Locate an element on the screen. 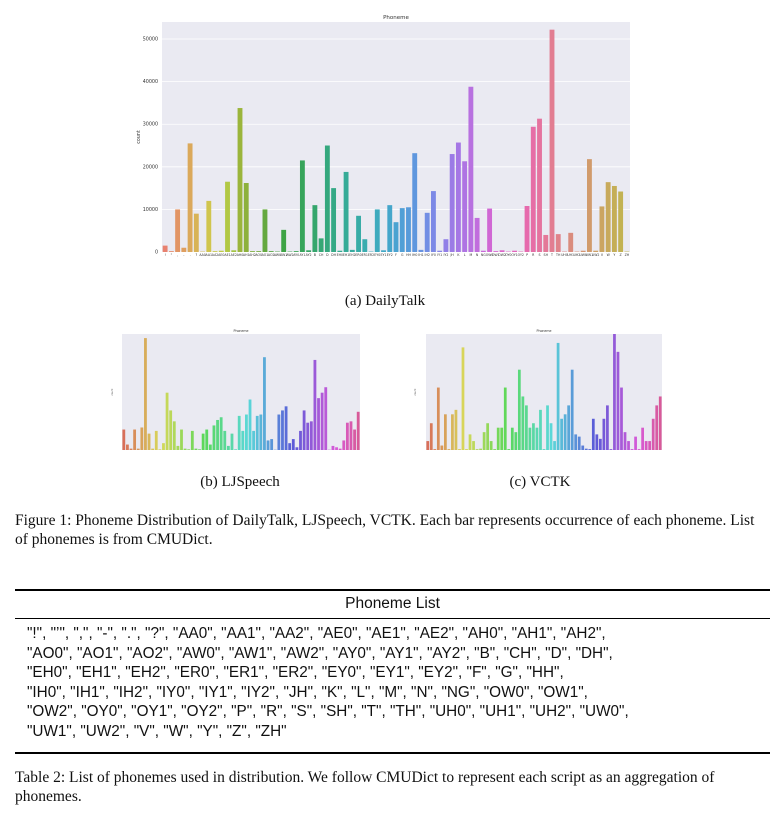  table-bottom-rule is located at coordinates (392, 753).